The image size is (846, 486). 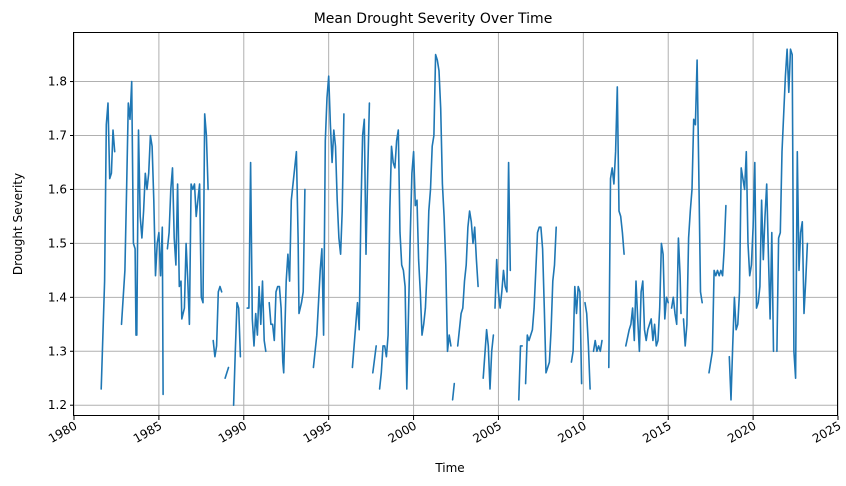 What do you see at coordinates (57, 135) in the screenshot?
I see `y-tick-label: 1.7` at bounding box center [57, 135].